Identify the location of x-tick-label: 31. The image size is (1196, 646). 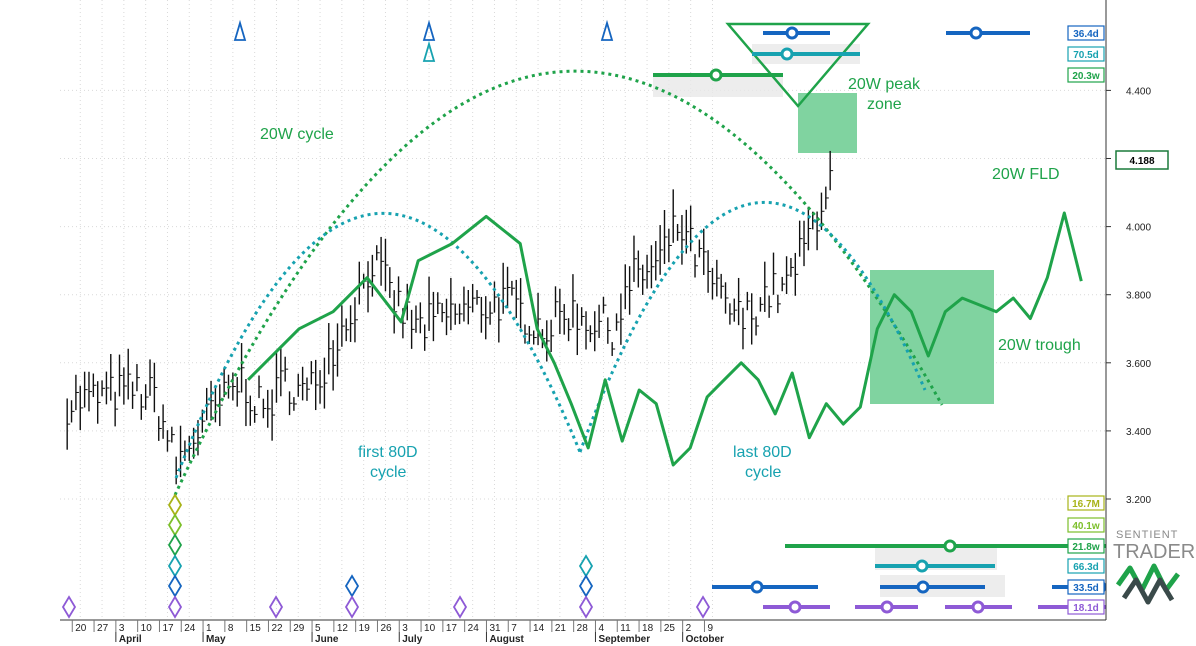
(495, 628).